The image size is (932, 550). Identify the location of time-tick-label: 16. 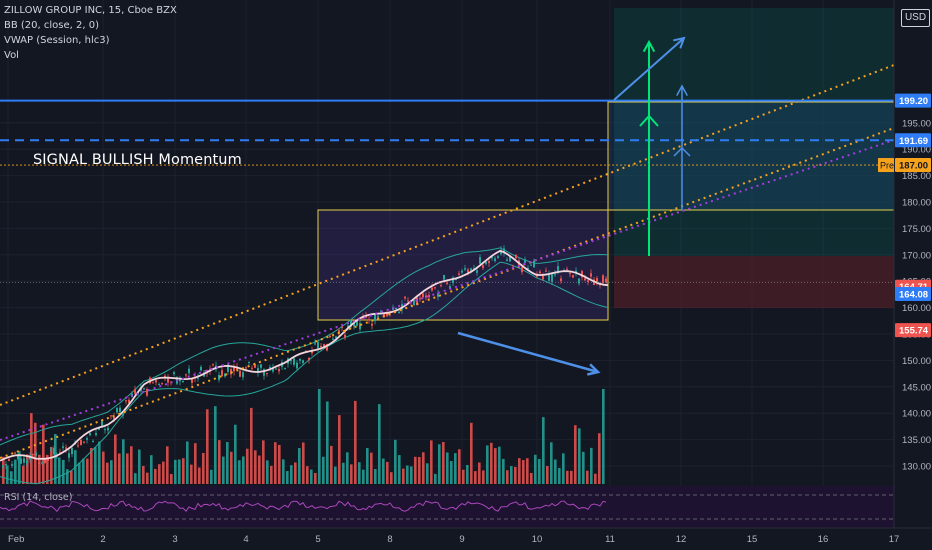
(823, 539).